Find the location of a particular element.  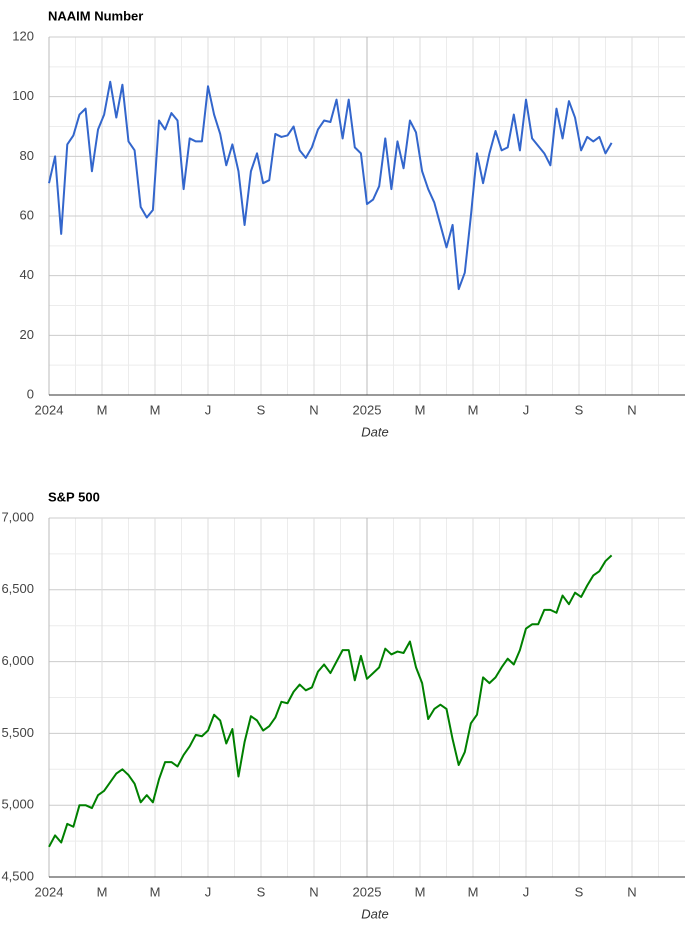

y-tick-label: 6,000 is located at coordinates (17, 660).